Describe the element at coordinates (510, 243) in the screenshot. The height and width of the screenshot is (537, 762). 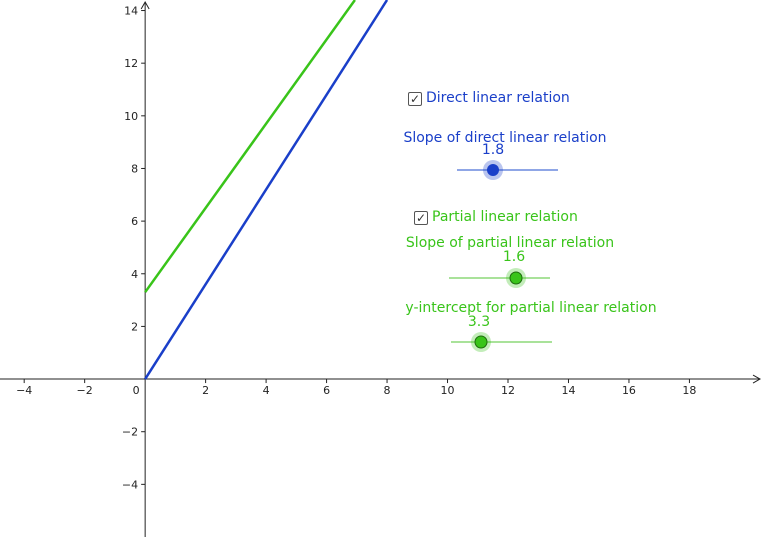
I see `partial-slope-label: Slope of partial linear relation` at that location.